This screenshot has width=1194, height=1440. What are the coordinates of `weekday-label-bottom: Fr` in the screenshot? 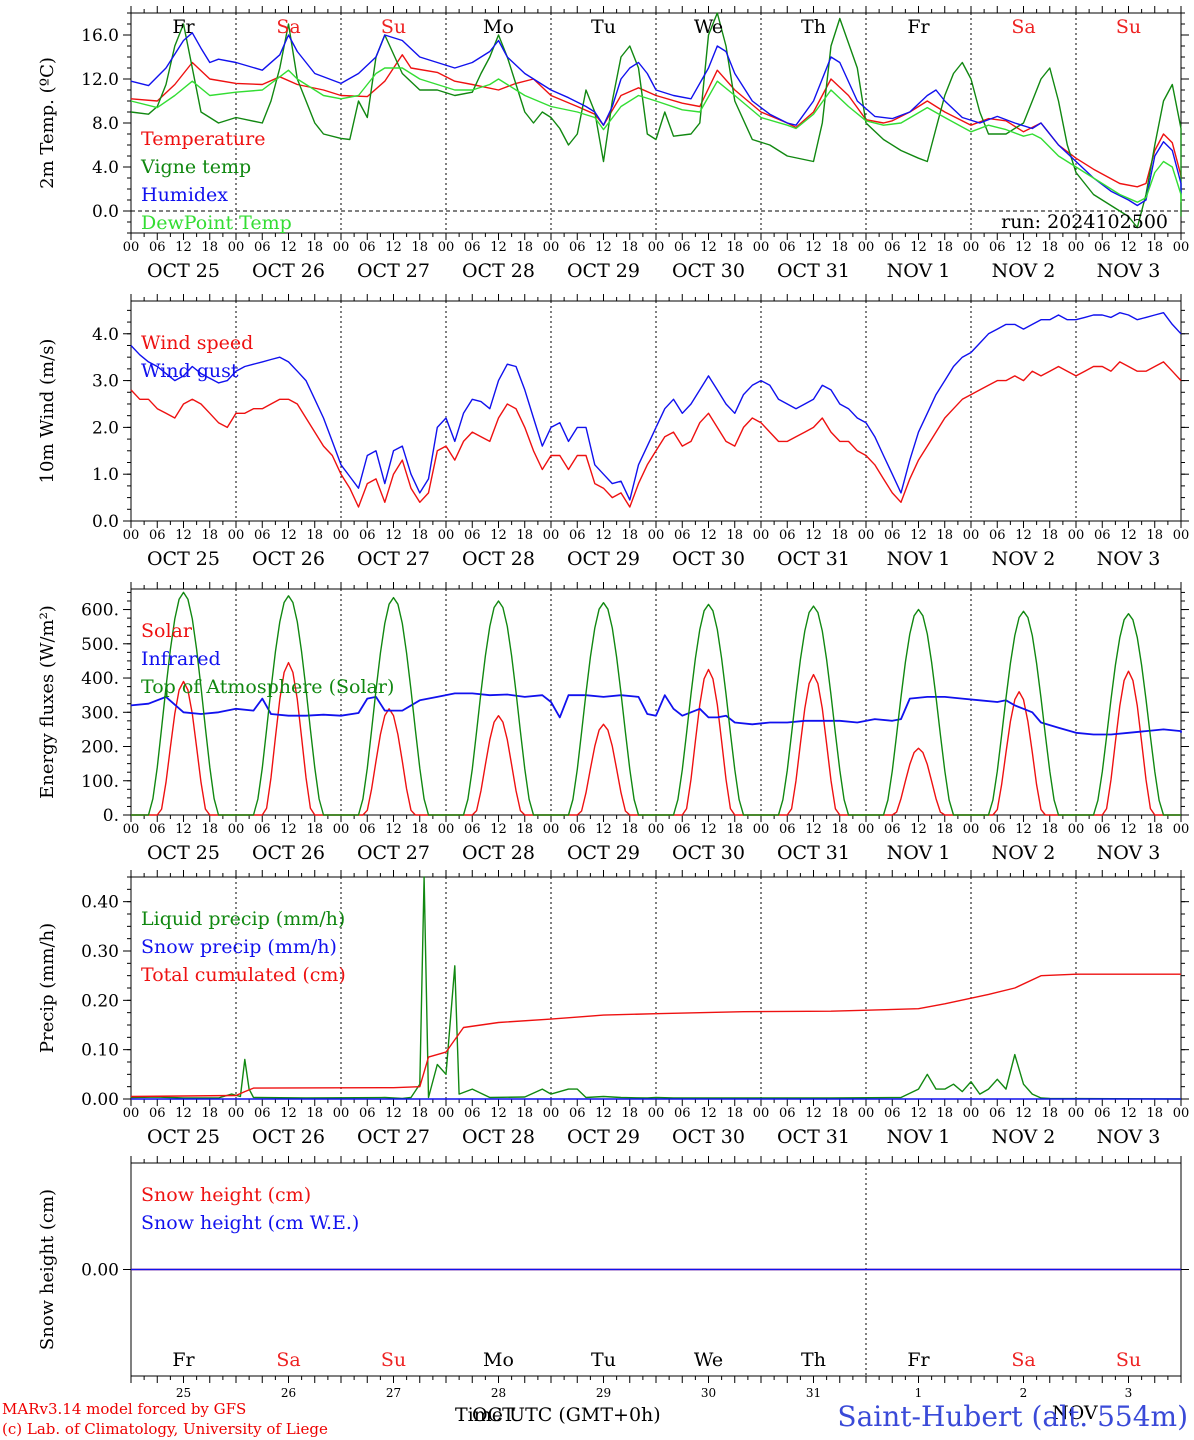 It's located at (918, 1360).